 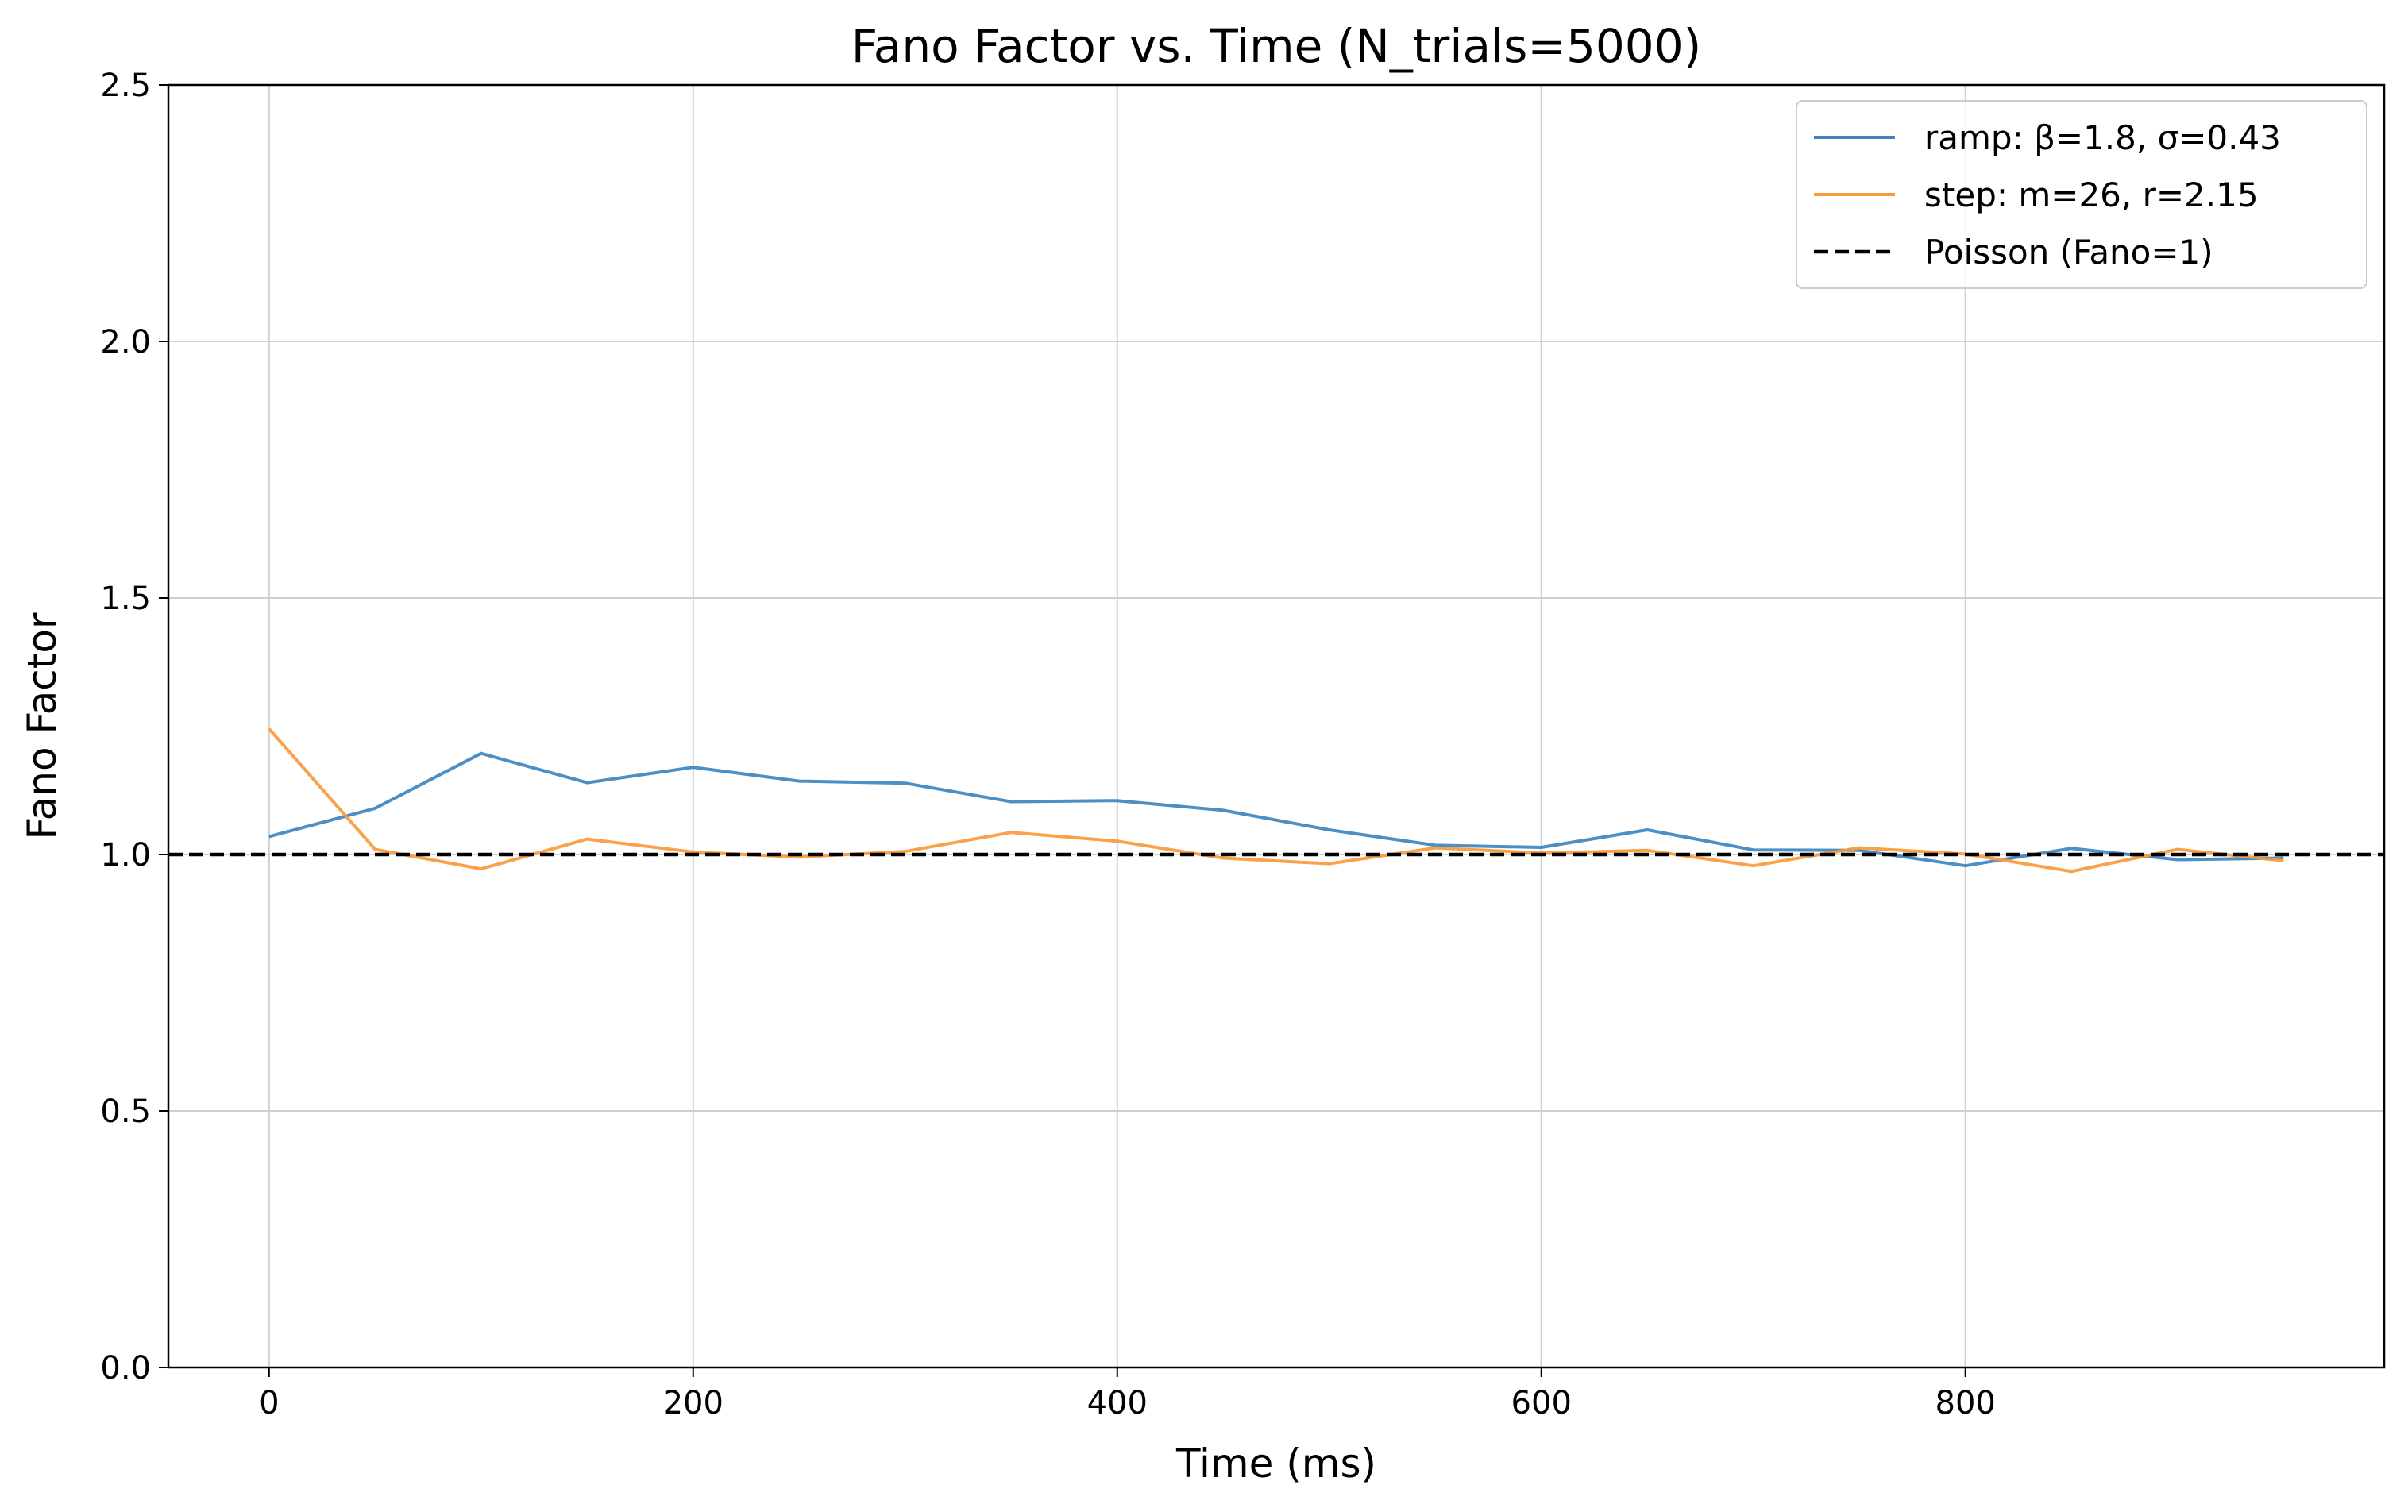 What do you see at coordinates (125, 598) in the screenshot?
I see `y-tick-label: 1.5` at bounding box center [125, 598].